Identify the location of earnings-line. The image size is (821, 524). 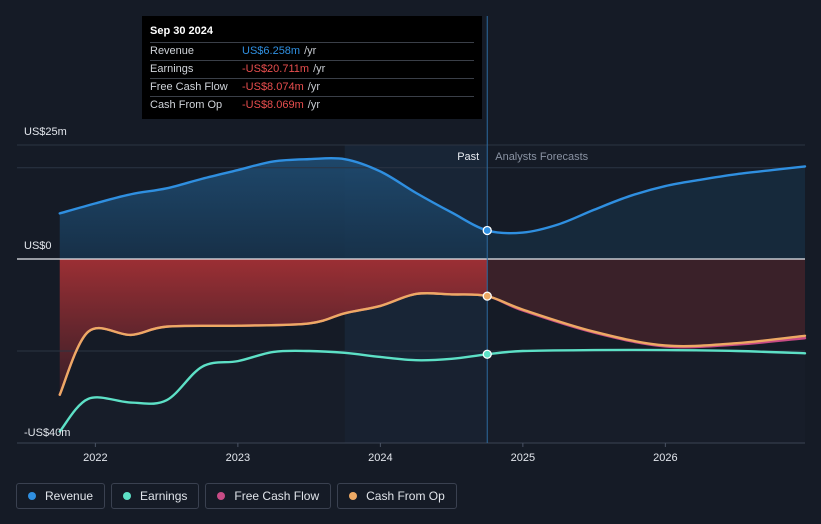
(432, 390).